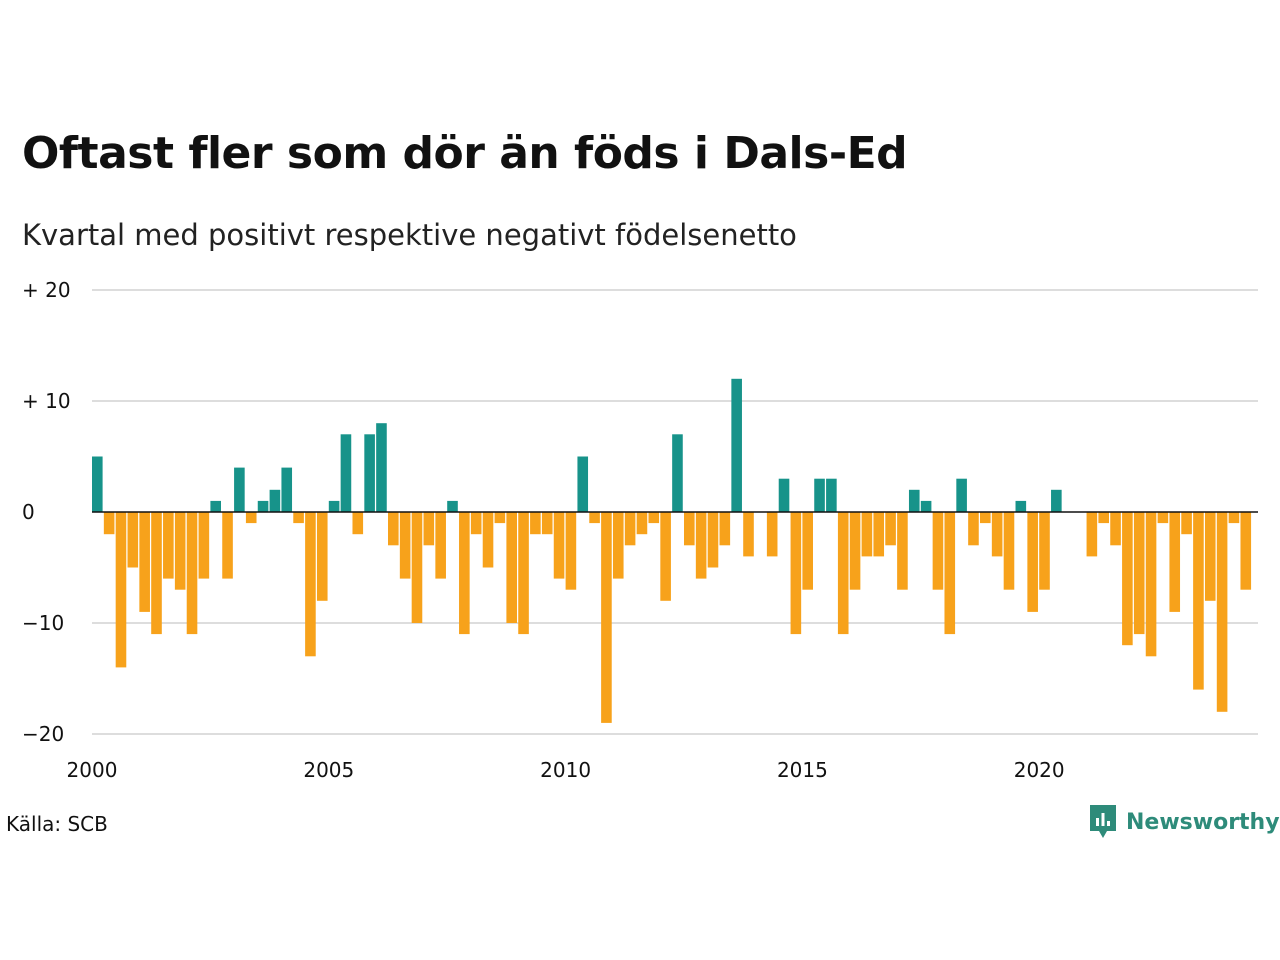 The height and width of the screenshot is (960, 1280). Describe the element at coordinates (92, 770) in the screenshot. I see `x-tick-label: 2000` at that location.